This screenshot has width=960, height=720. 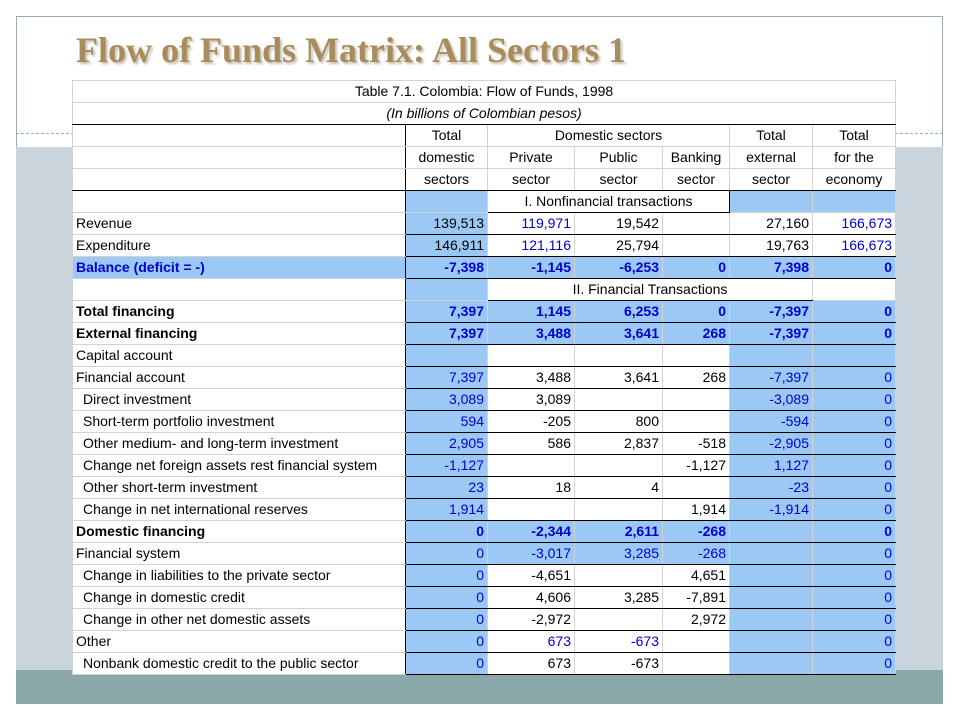 I want to click on table-cell: 4, so click(x=618, y=487).